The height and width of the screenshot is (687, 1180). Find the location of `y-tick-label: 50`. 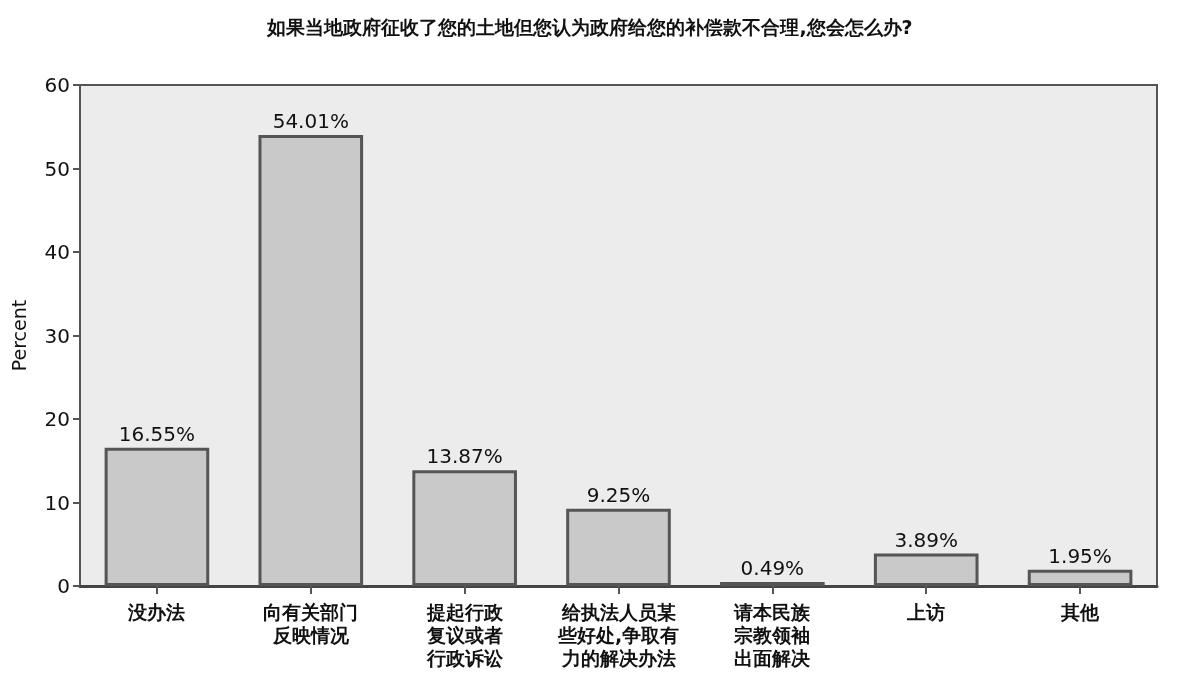

y-tick-label: 50 is located at coordinates (57, 168).